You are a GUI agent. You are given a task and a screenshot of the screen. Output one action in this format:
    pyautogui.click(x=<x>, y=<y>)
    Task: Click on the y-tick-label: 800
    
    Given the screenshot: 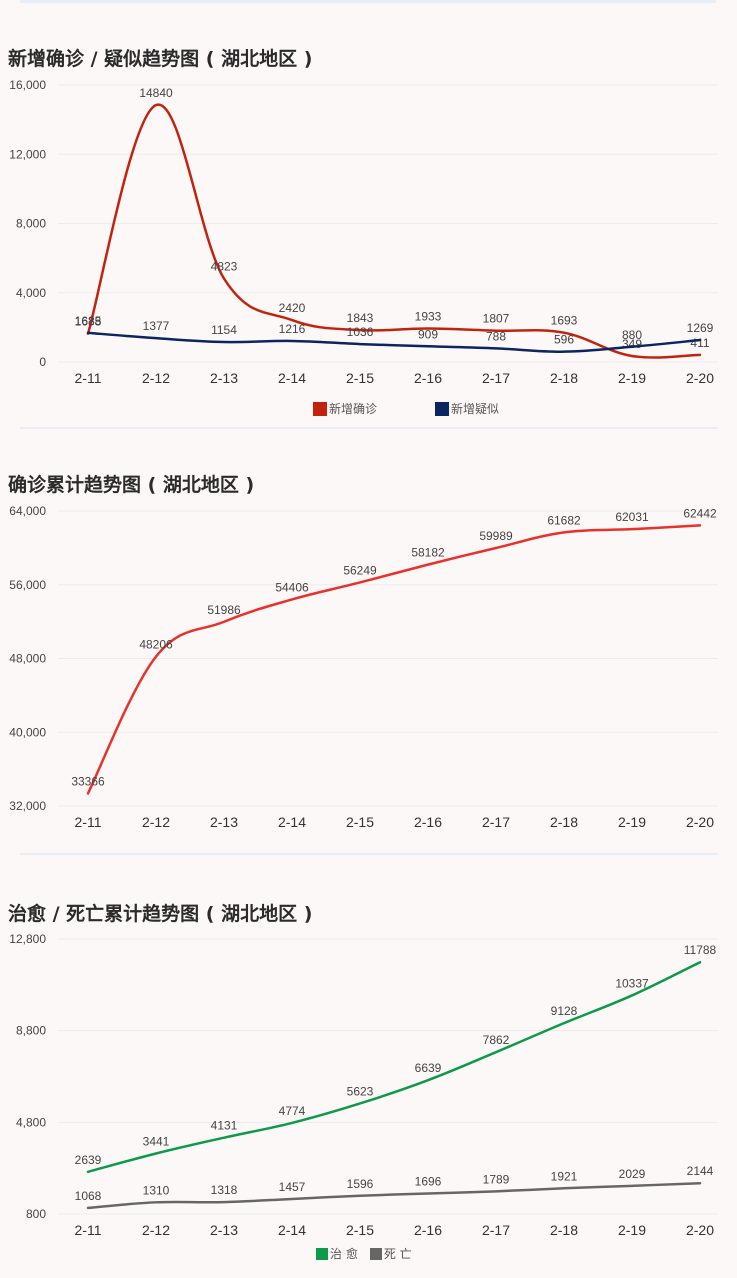 What is the action you would take?
    pyautogui.click(x=36, y=1214)
    